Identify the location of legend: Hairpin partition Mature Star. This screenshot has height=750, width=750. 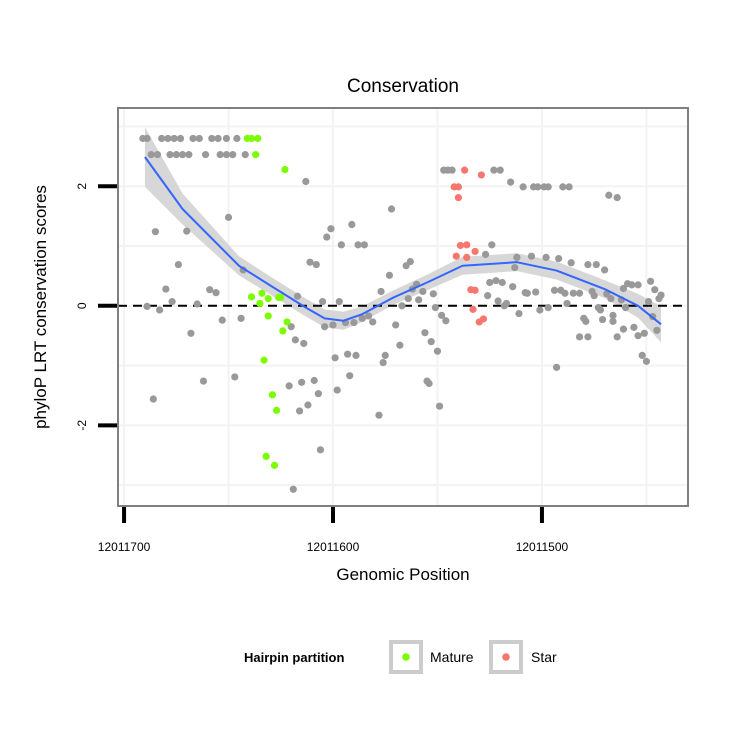
(400, 657).